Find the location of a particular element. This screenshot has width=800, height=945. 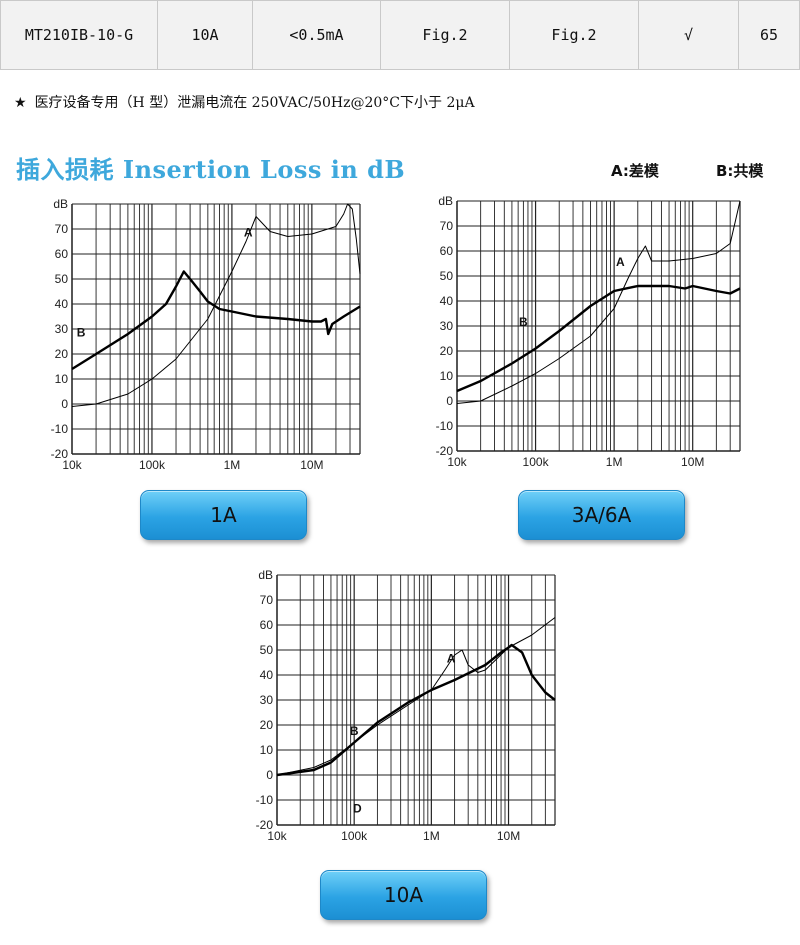

fig-cell-2: Fig.2 is located at coordinates (574, 35).